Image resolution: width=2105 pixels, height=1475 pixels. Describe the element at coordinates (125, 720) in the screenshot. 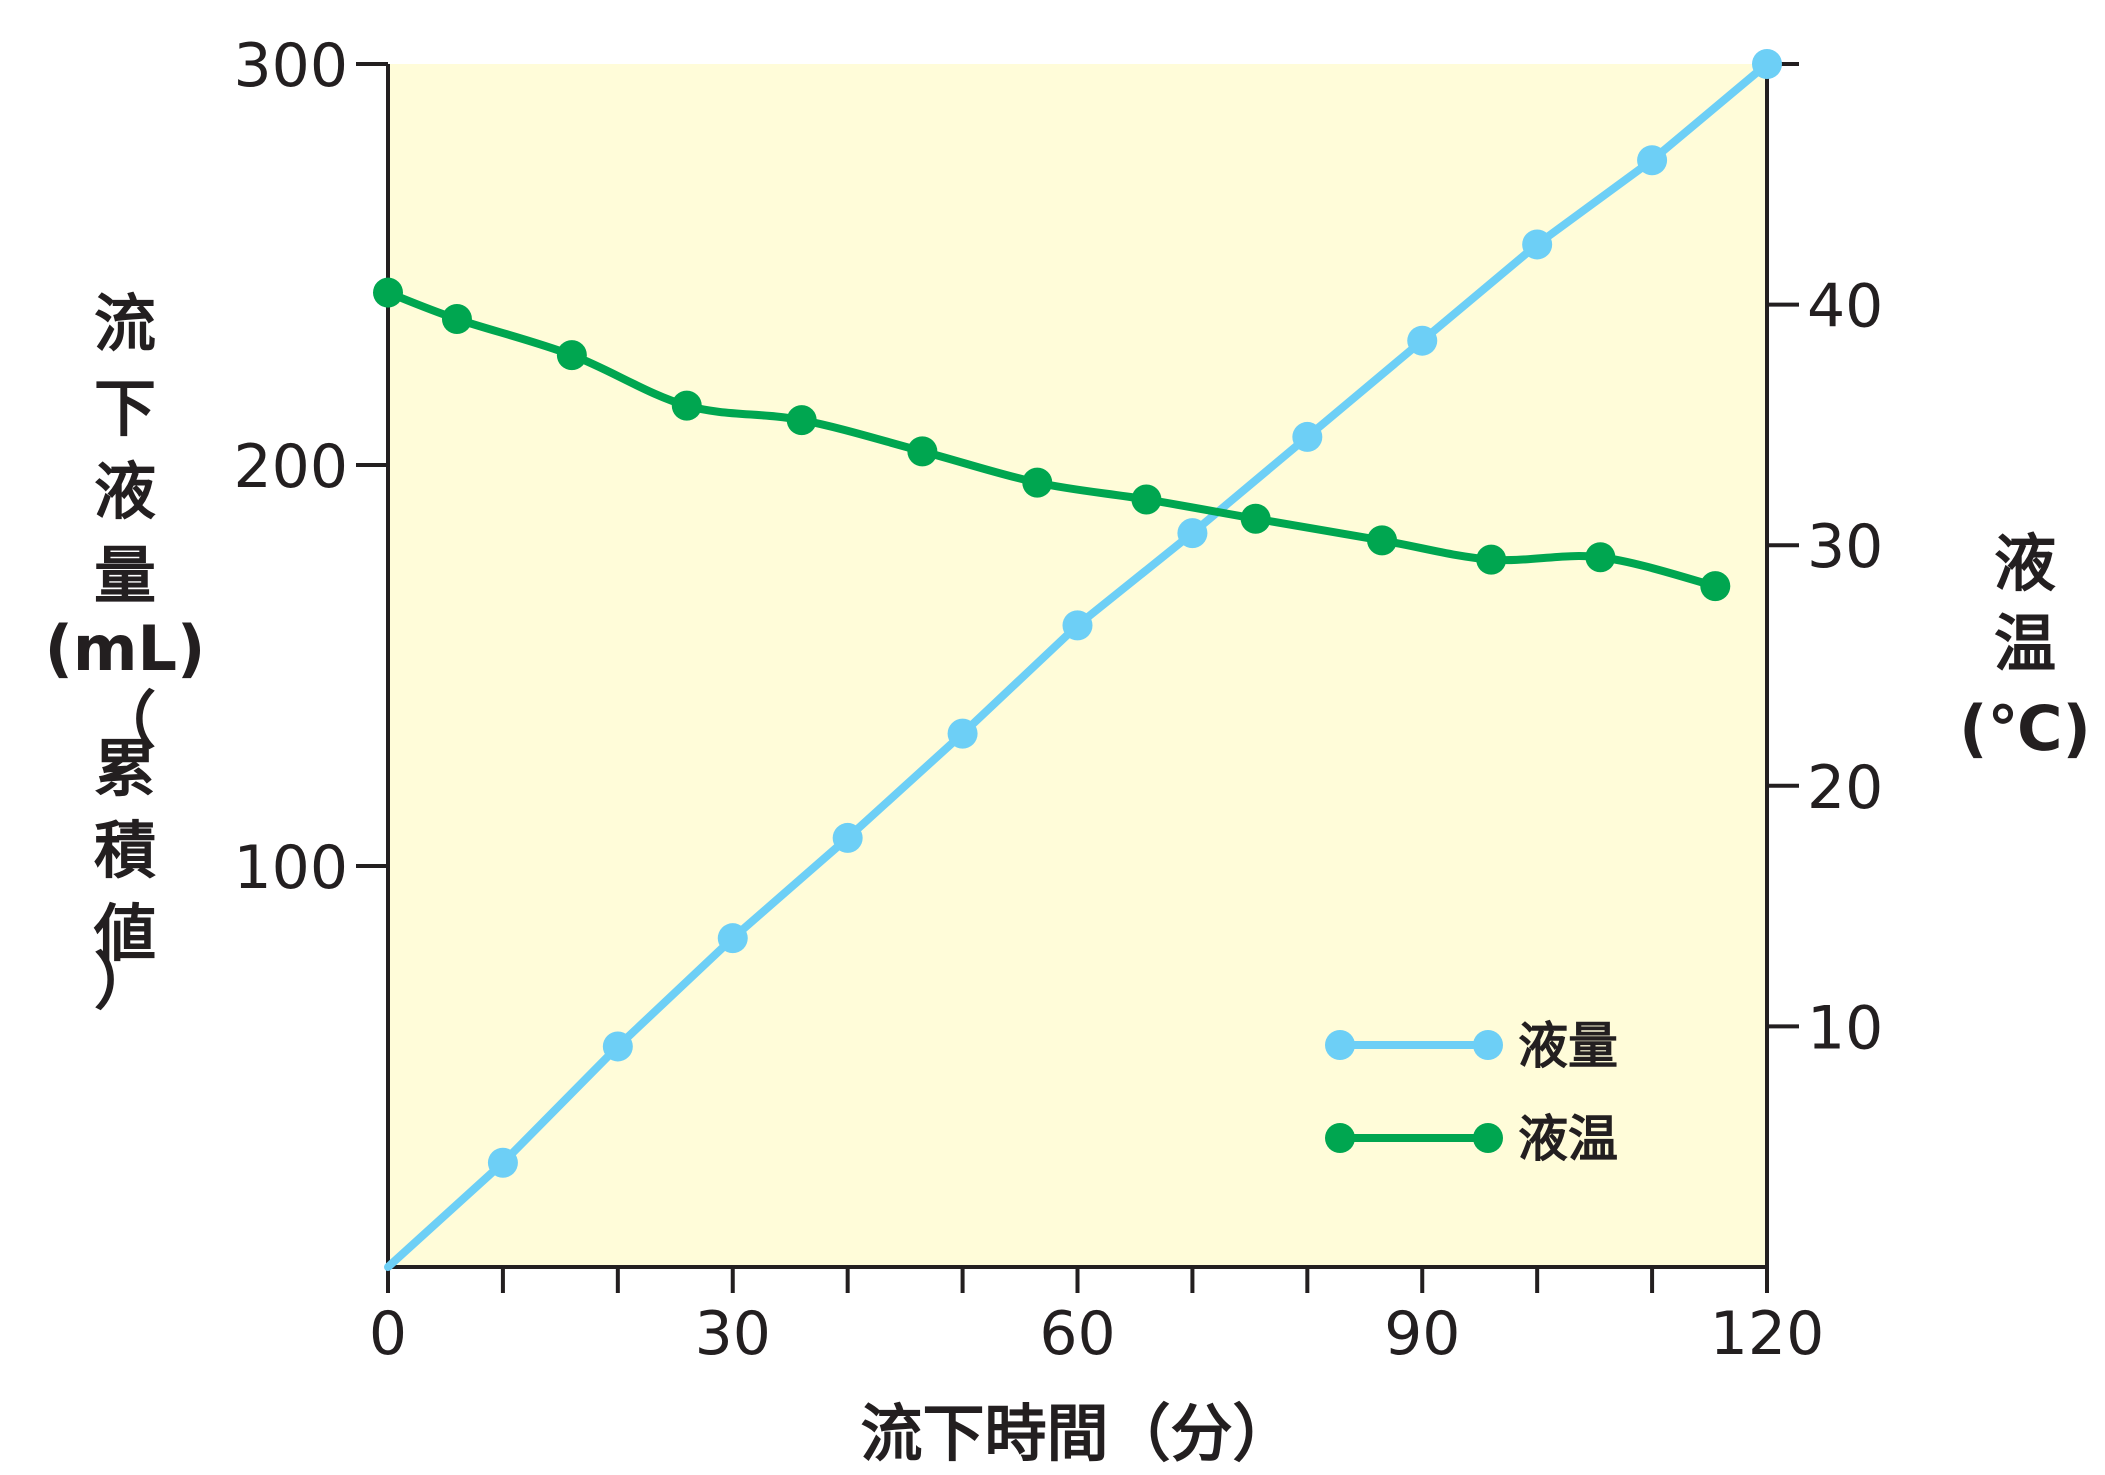

I see `left-y-axis-title-char: （` at that location.